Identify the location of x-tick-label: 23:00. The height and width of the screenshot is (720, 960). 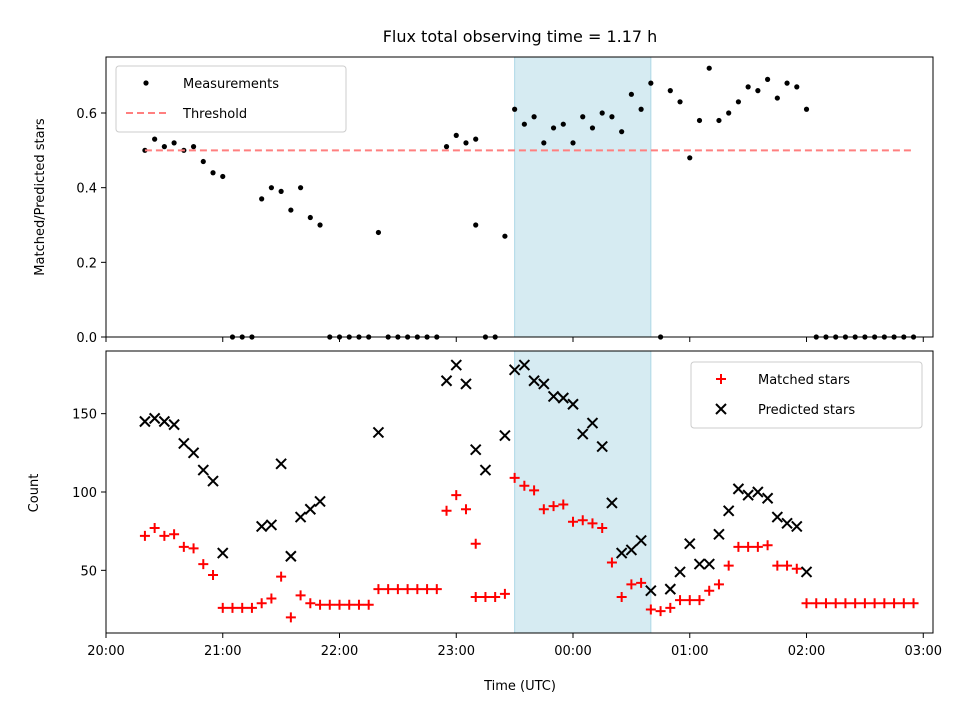
(456, 651).